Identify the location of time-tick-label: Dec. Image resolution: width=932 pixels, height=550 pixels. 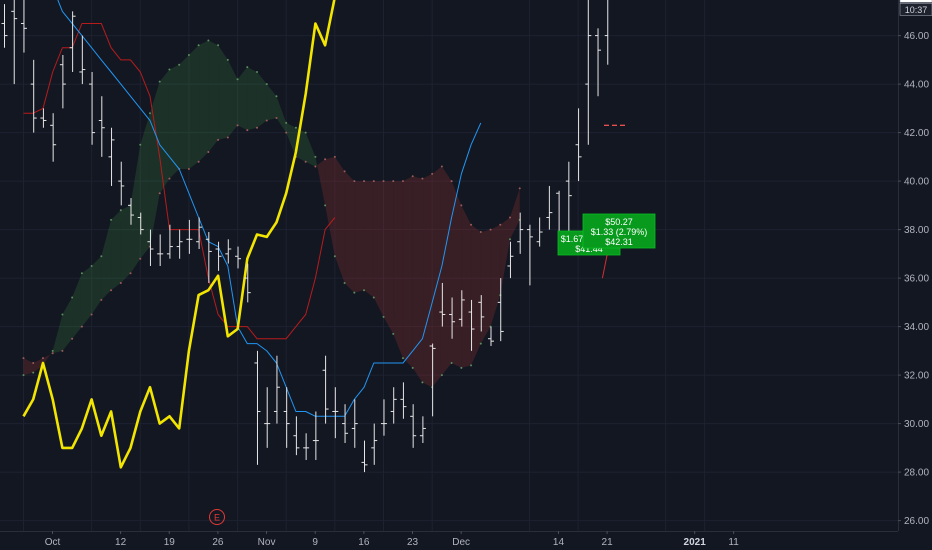
(461, 542).